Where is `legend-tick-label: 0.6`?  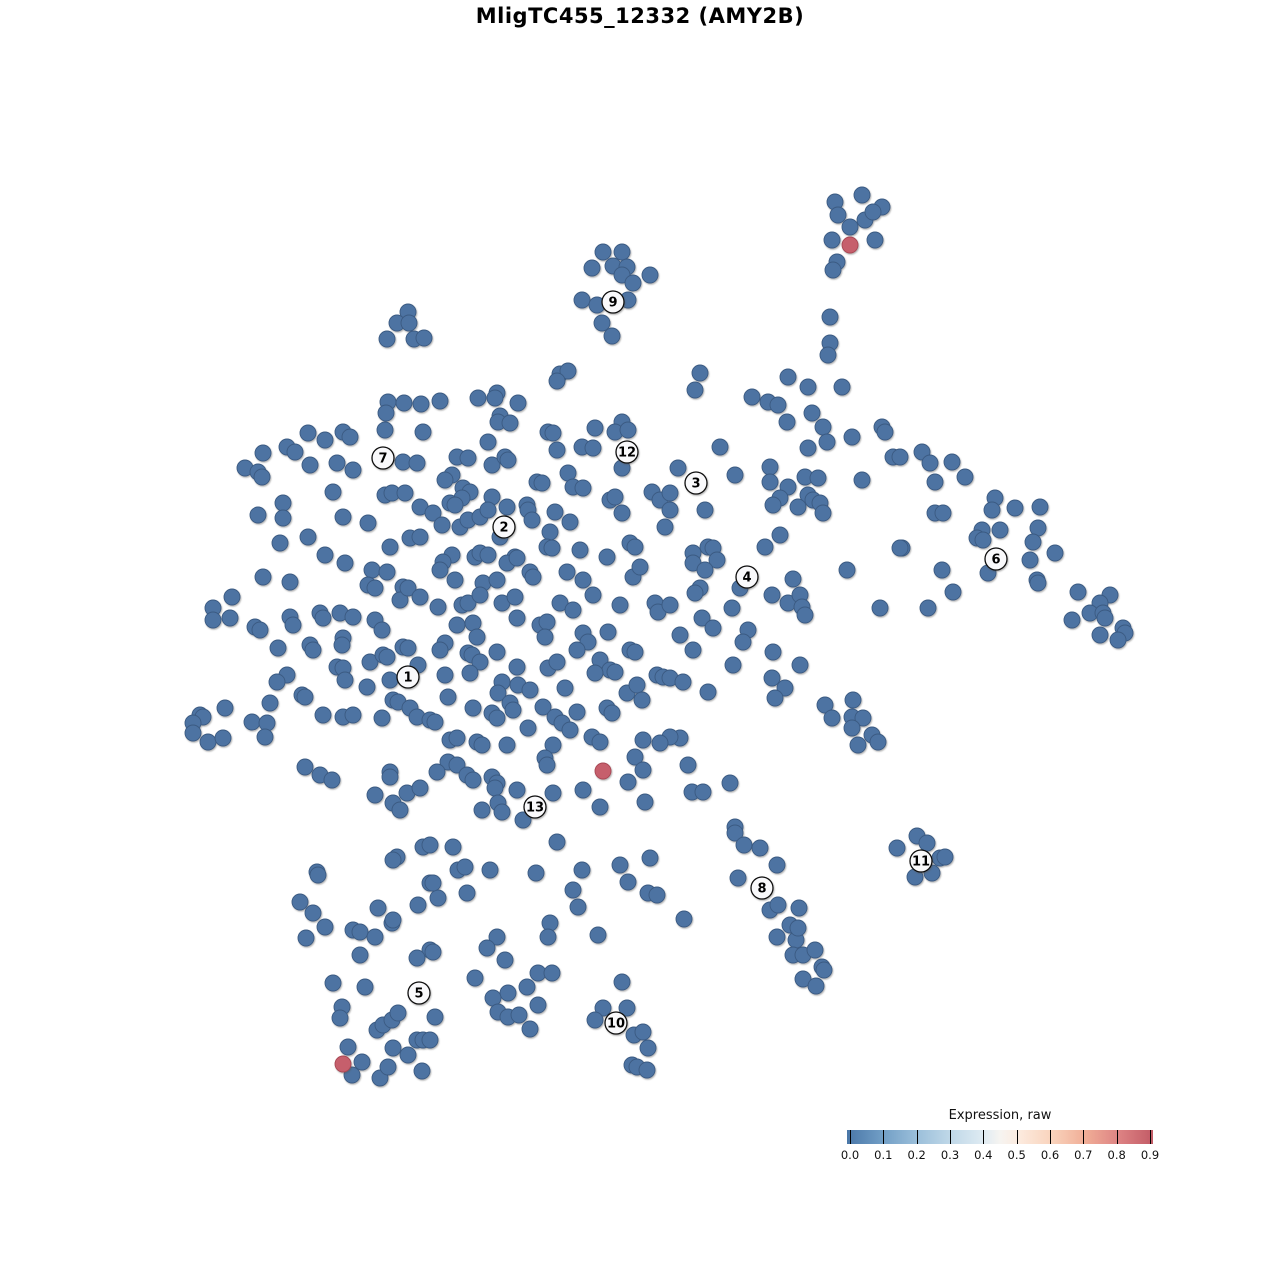 legend-tick-label: 0.6 is located at coordinates (1050, 1155).